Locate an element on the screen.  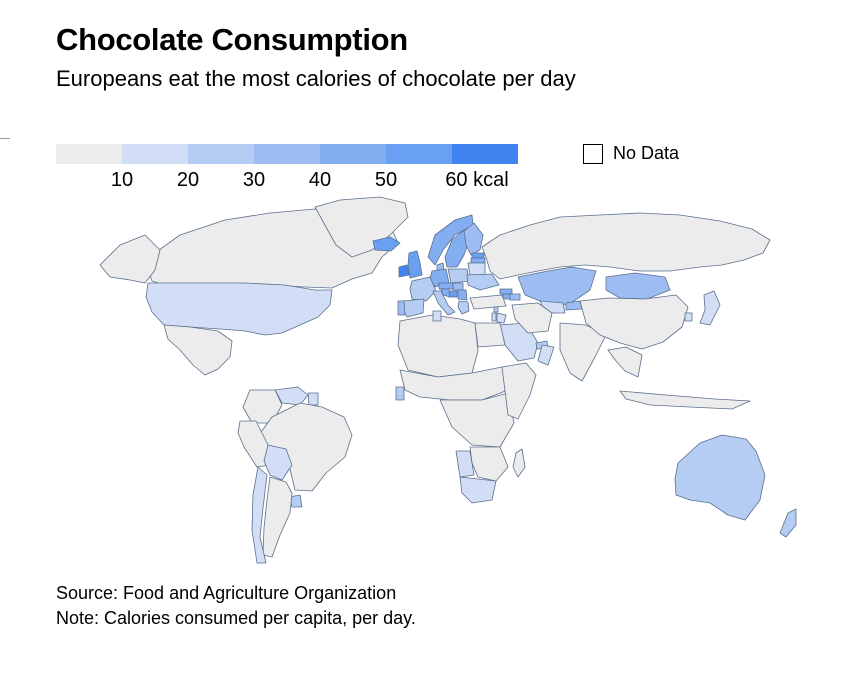
no-data-label: No Data is located at coordinates (646, 153).